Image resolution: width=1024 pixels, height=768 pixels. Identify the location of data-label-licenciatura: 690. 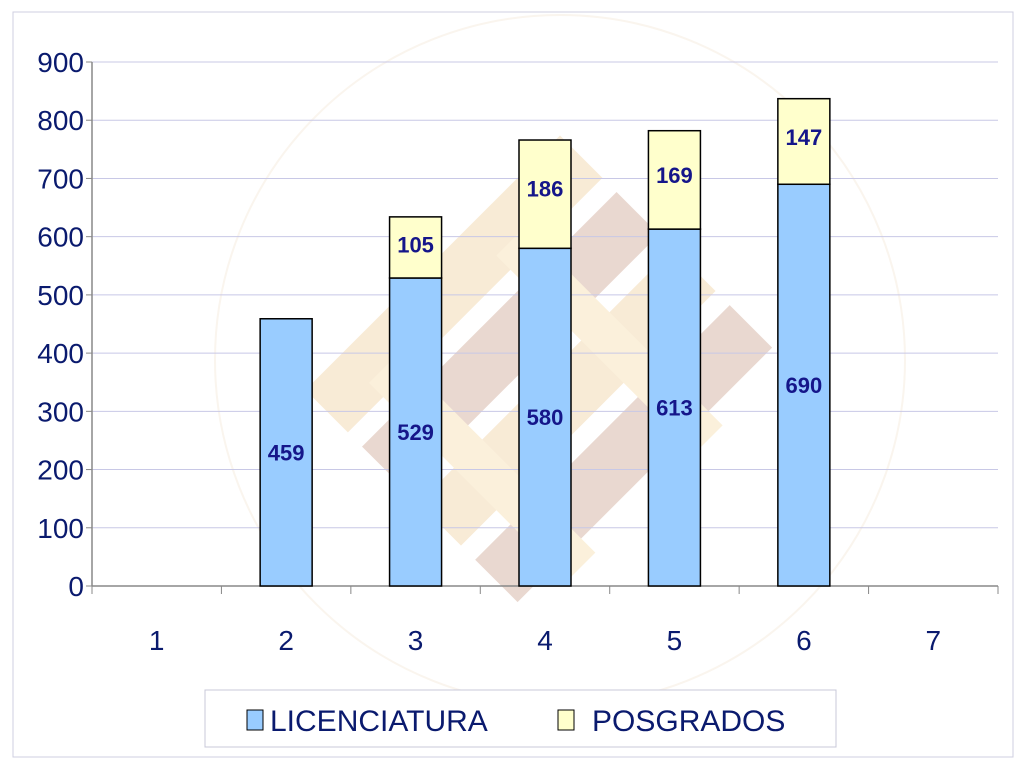
(803, 385).